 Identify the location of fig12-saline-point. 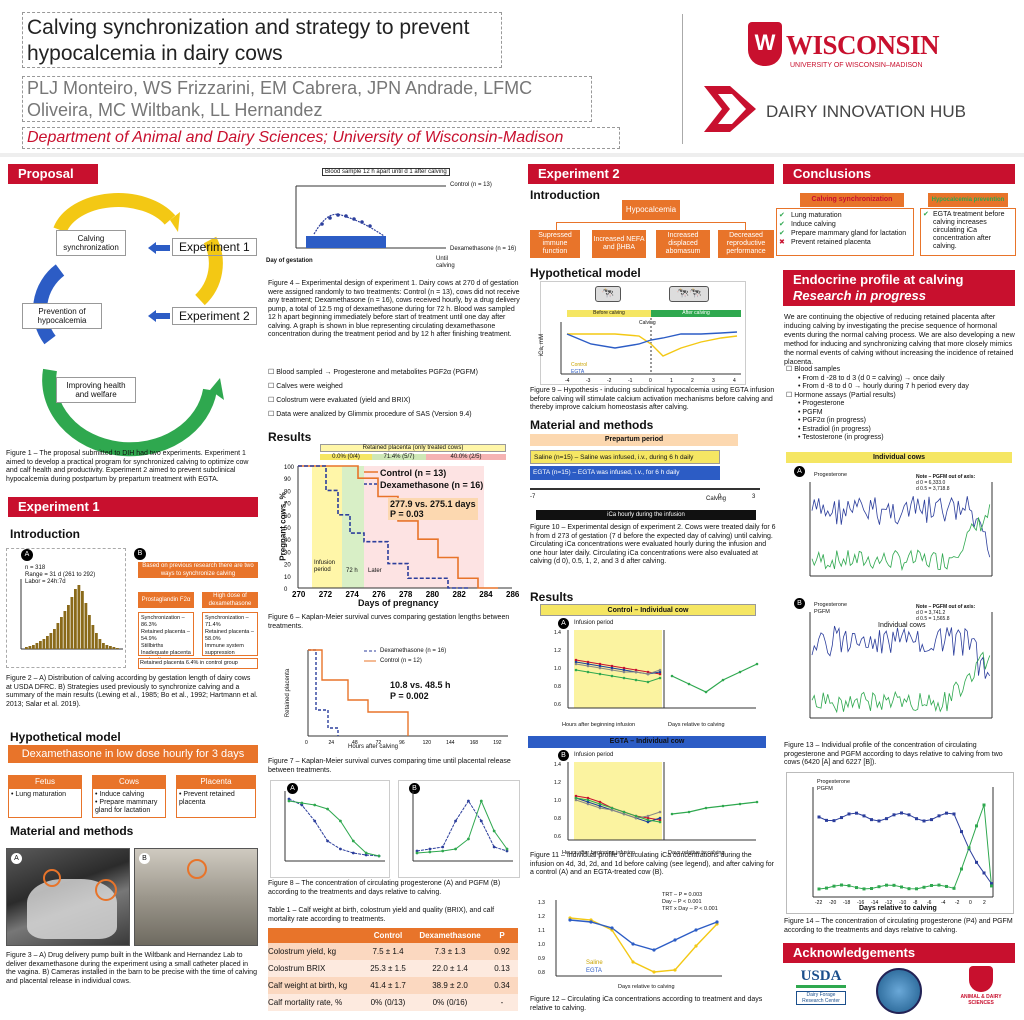
(696, 946).